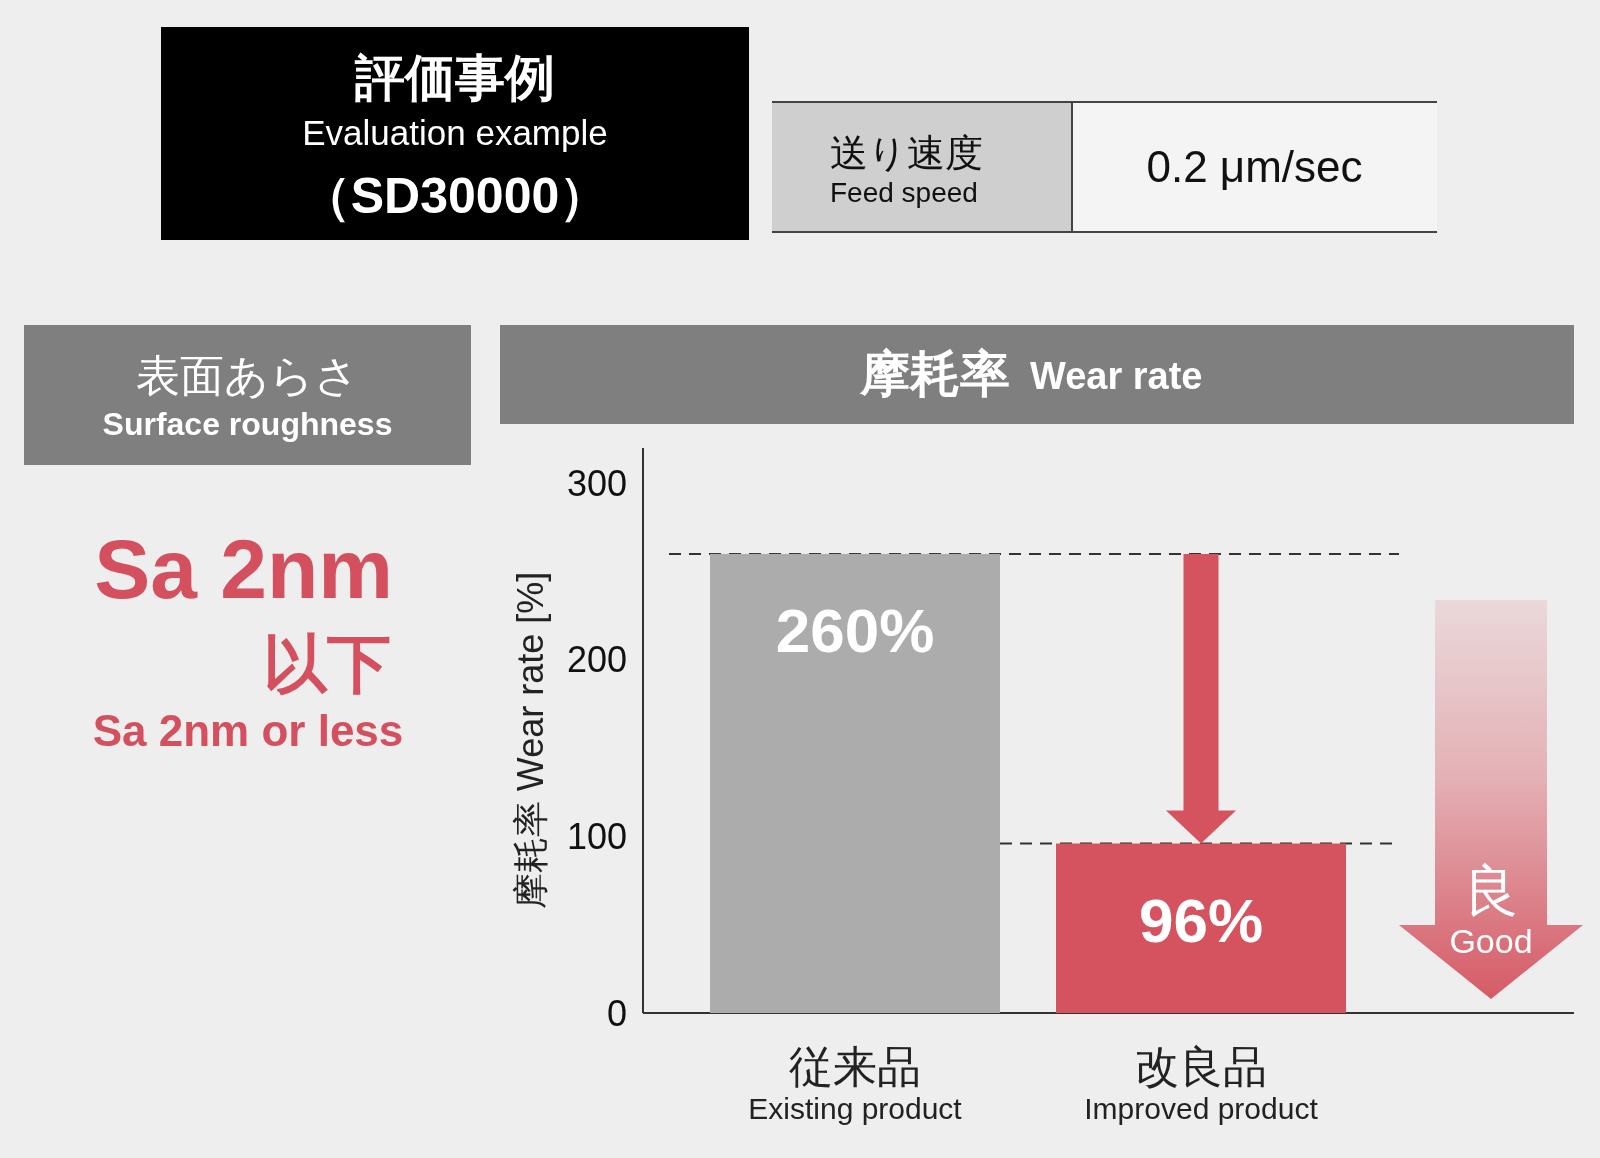 The height and width of the screenshot is (1158, 1600). What do you see at coordinates (248, 730) in the screenshot?
I see `text: Sa 2nm or less` at bounding box center [248, 730].